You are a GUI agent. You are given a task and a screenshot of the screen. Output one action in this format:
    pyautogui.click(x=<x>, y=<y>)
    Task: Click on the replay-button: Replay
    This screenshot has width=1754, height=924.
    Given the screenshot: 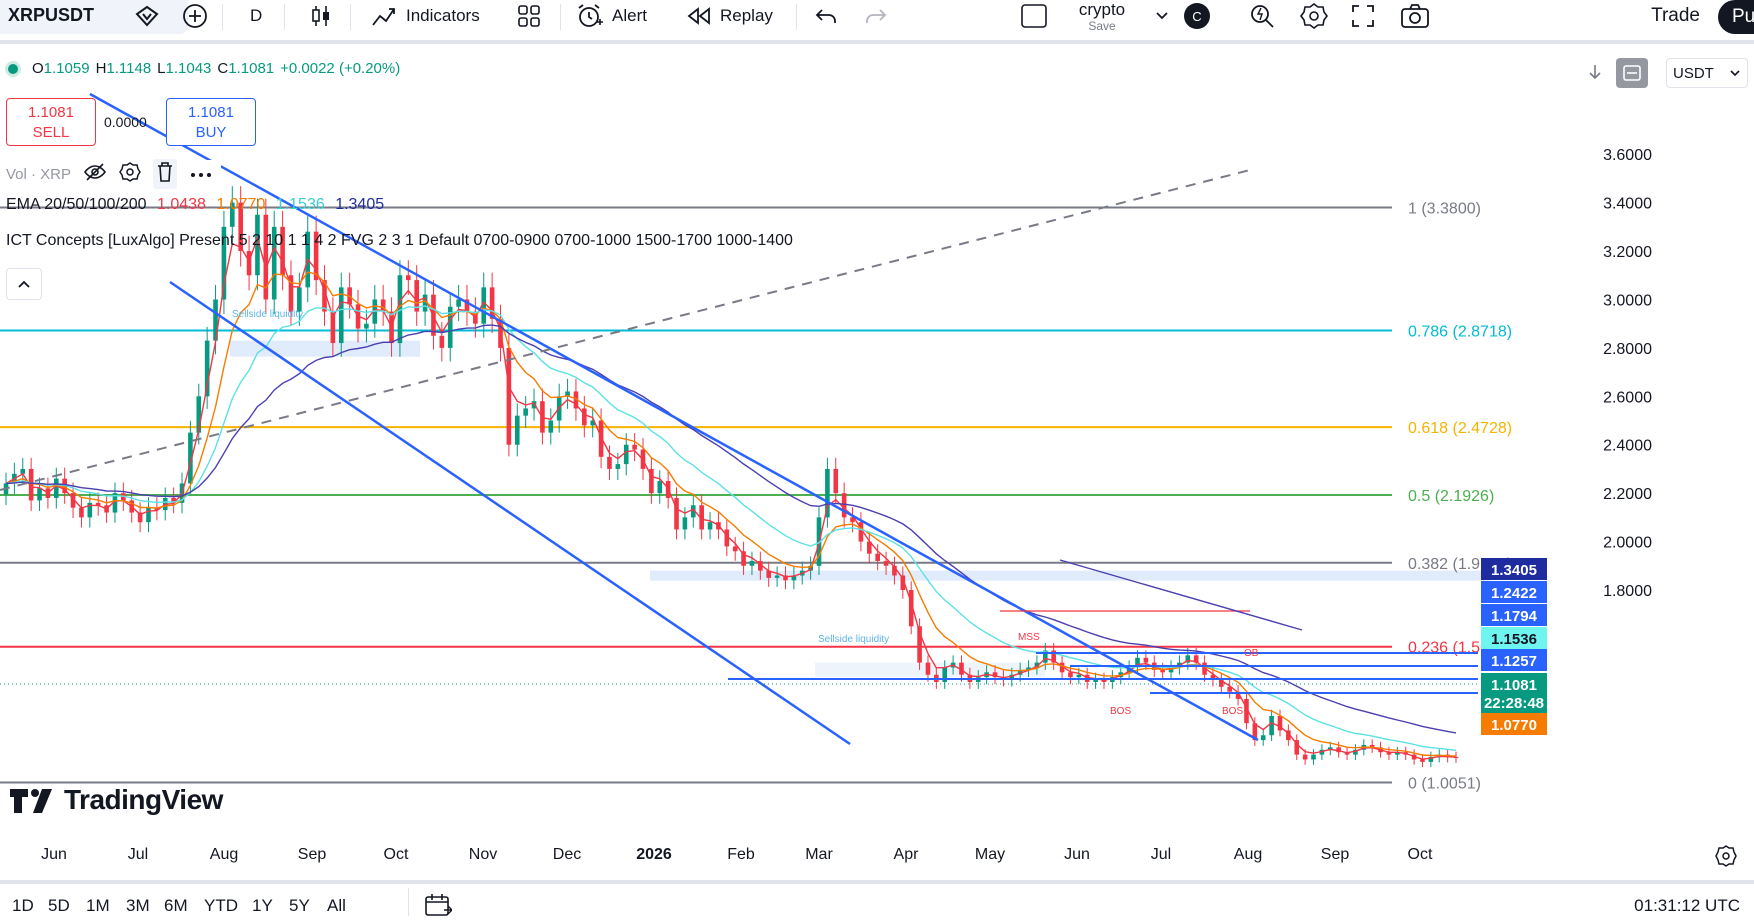 What is the action you would take?
    pyautogui.click(x=729, y=16)
    